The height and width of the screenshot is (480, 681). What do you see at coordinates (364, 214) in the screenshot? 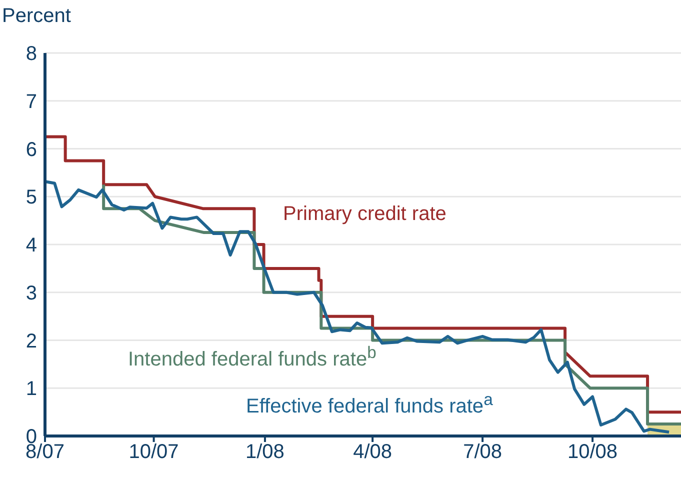
I see `series-label: Primary credit rate` at bounding box center [364, 214].